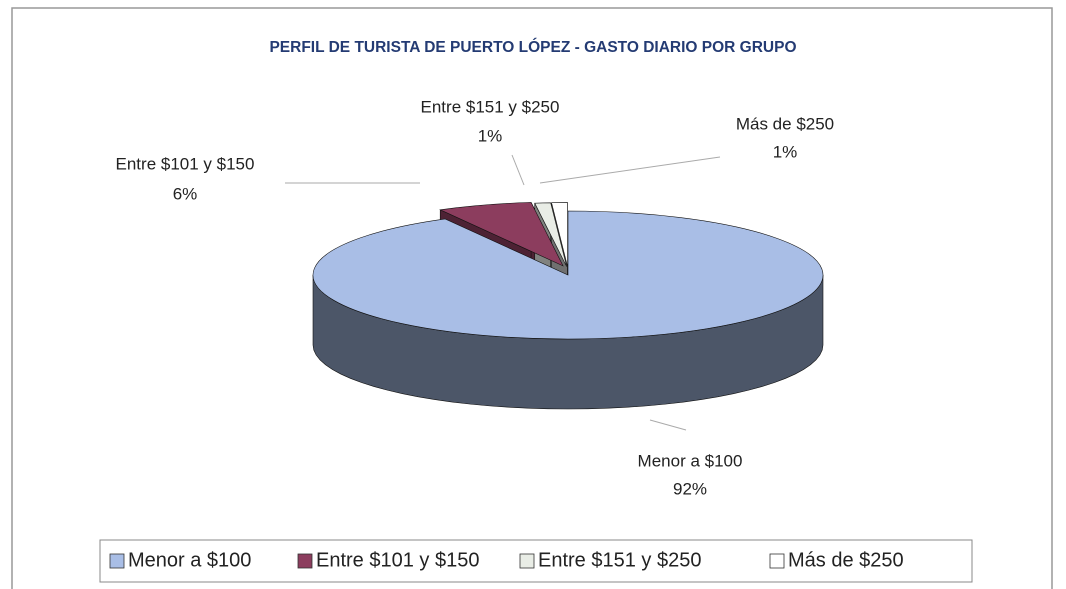 This screenshot has height=589, width=1066. I want to click on pie-tops, so click(568, 271).